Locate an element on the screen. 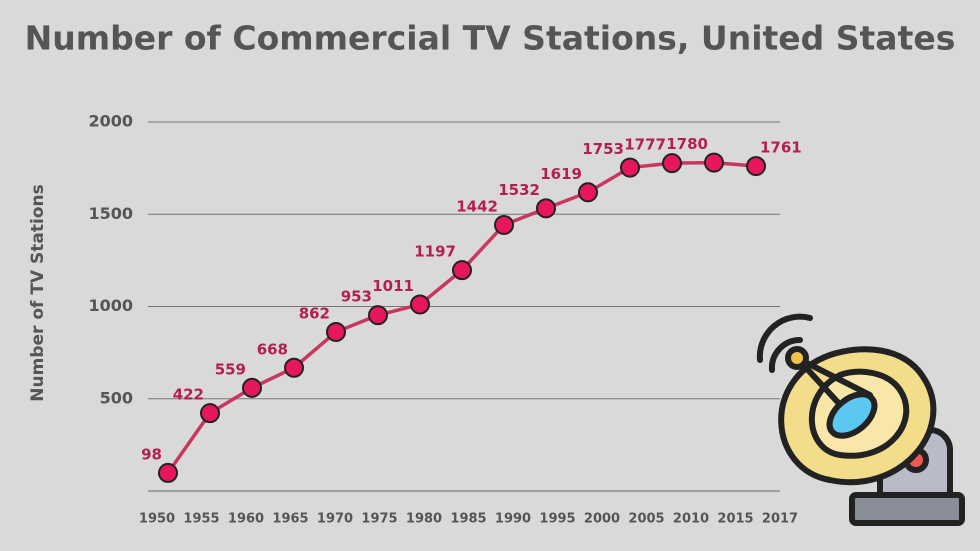  data-label: 953 is located at coordinates (356, 297).